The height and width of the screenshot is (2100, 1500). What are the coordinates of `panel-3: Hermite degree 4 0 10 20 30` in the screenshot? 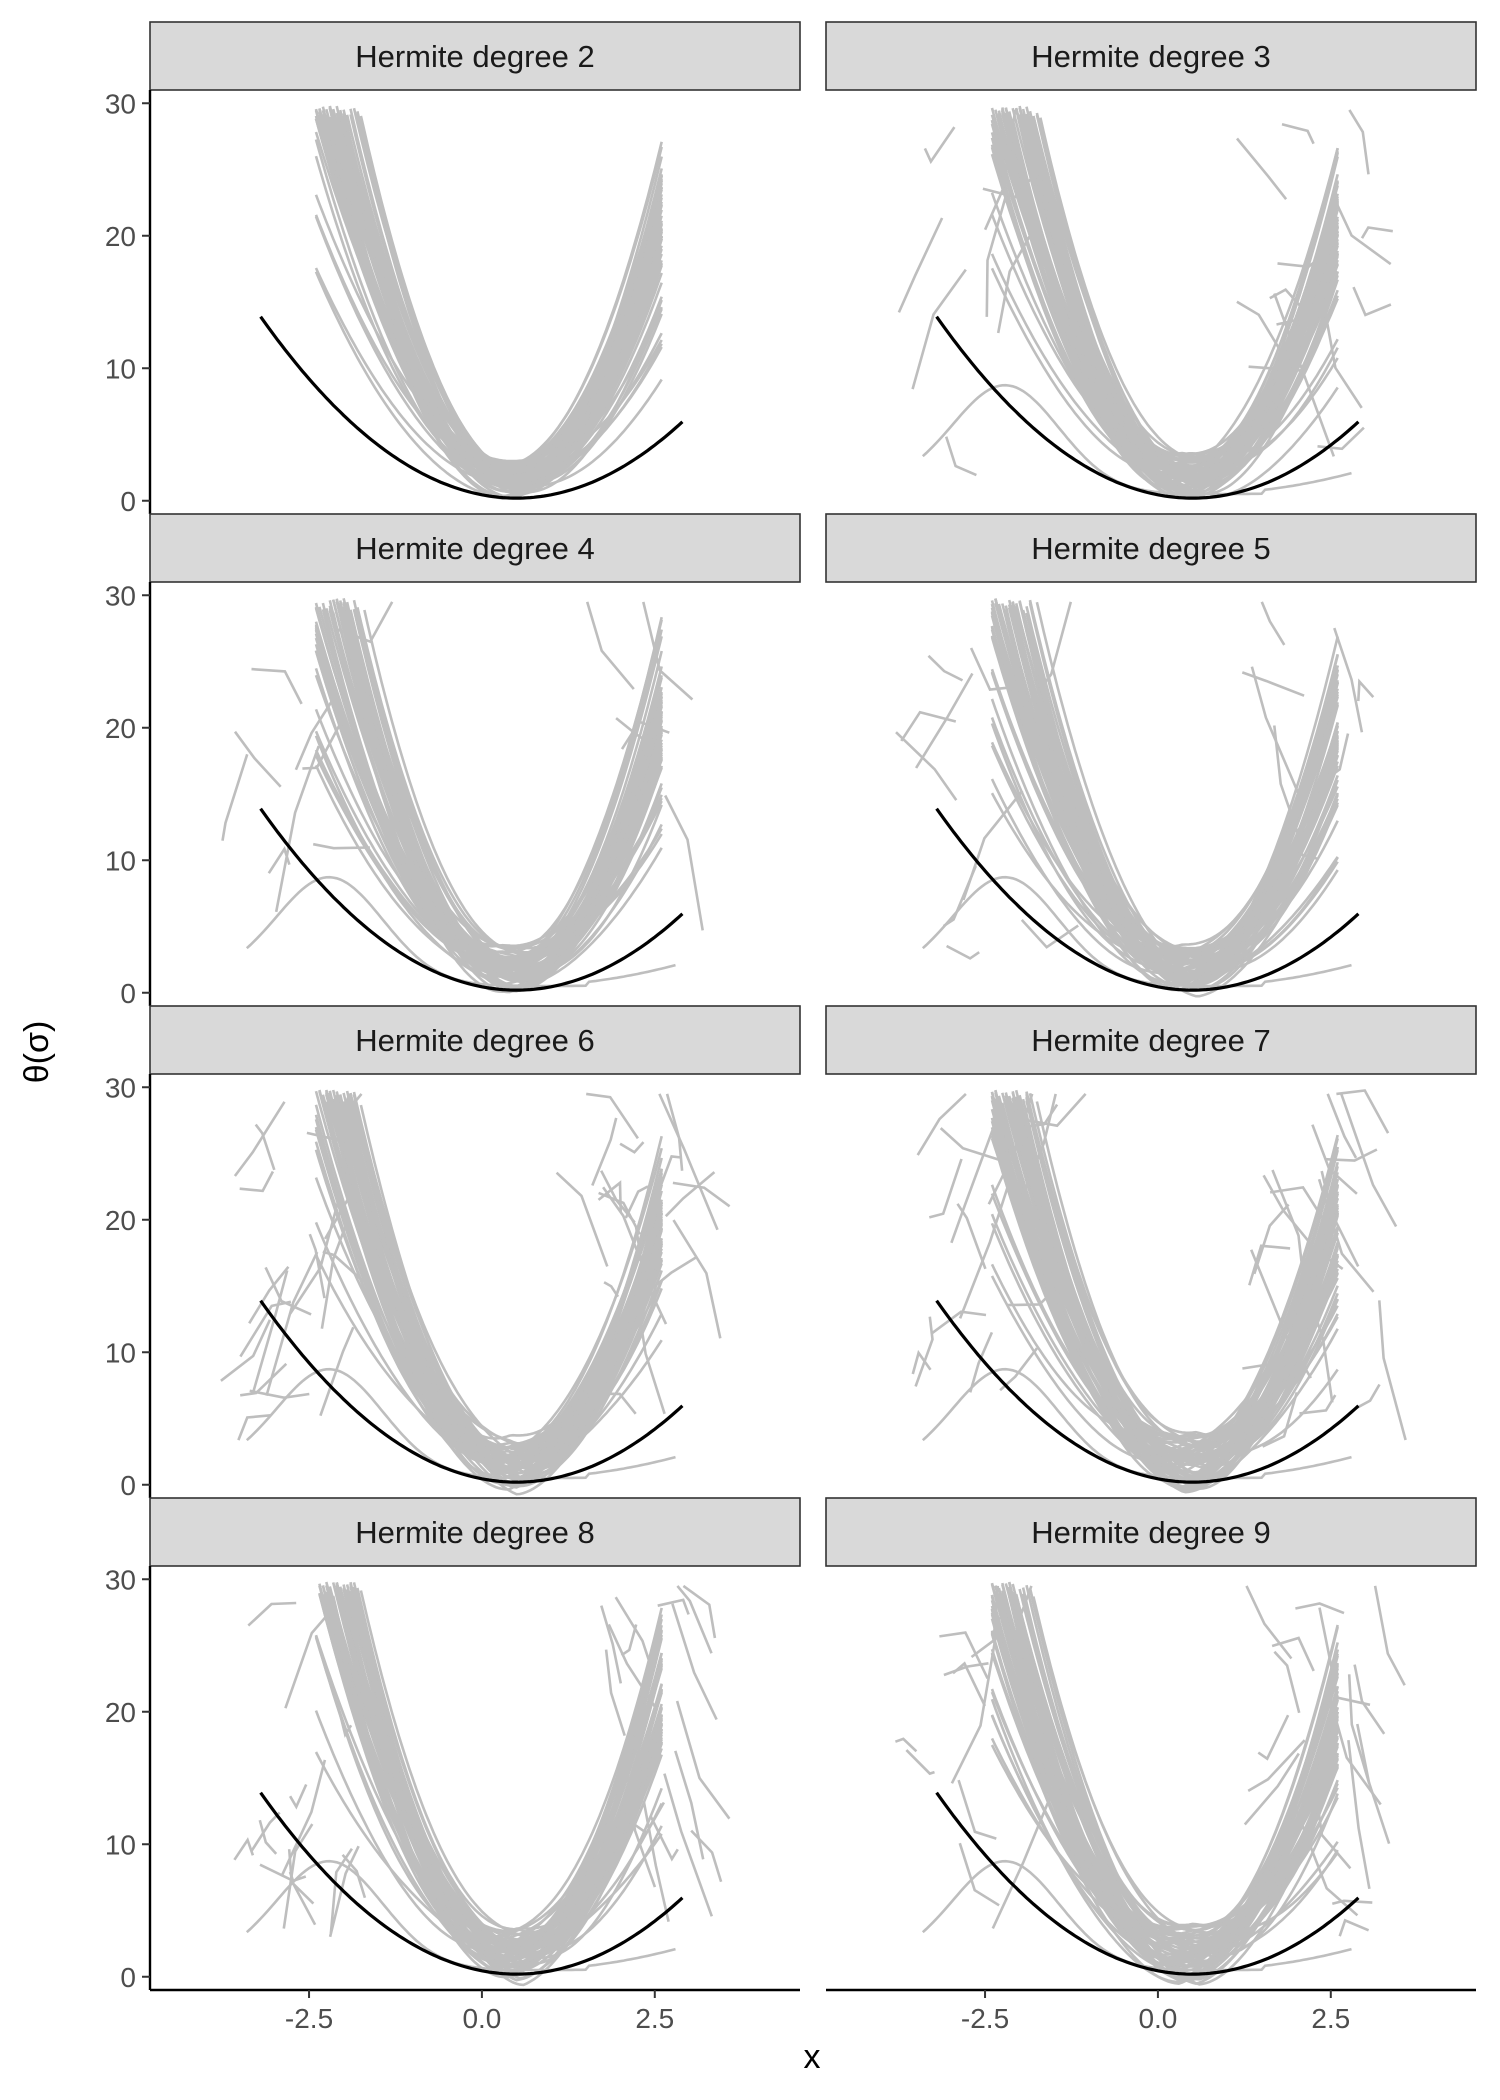 It's located at (453, 761).